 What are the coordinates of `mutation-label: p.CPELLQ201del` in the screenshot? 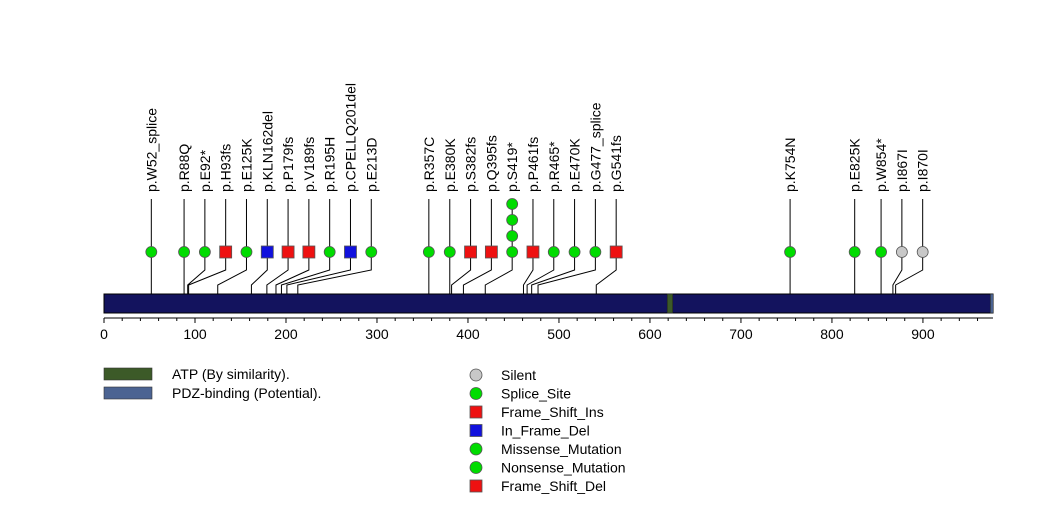 It's located at (350, 137).